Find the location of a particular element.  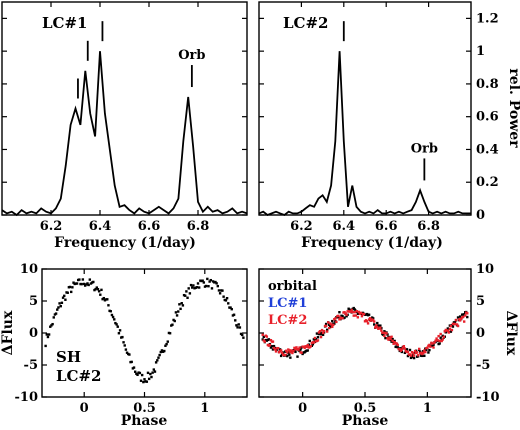

x-axis-label: Phase is located at coordinates (144, 421).